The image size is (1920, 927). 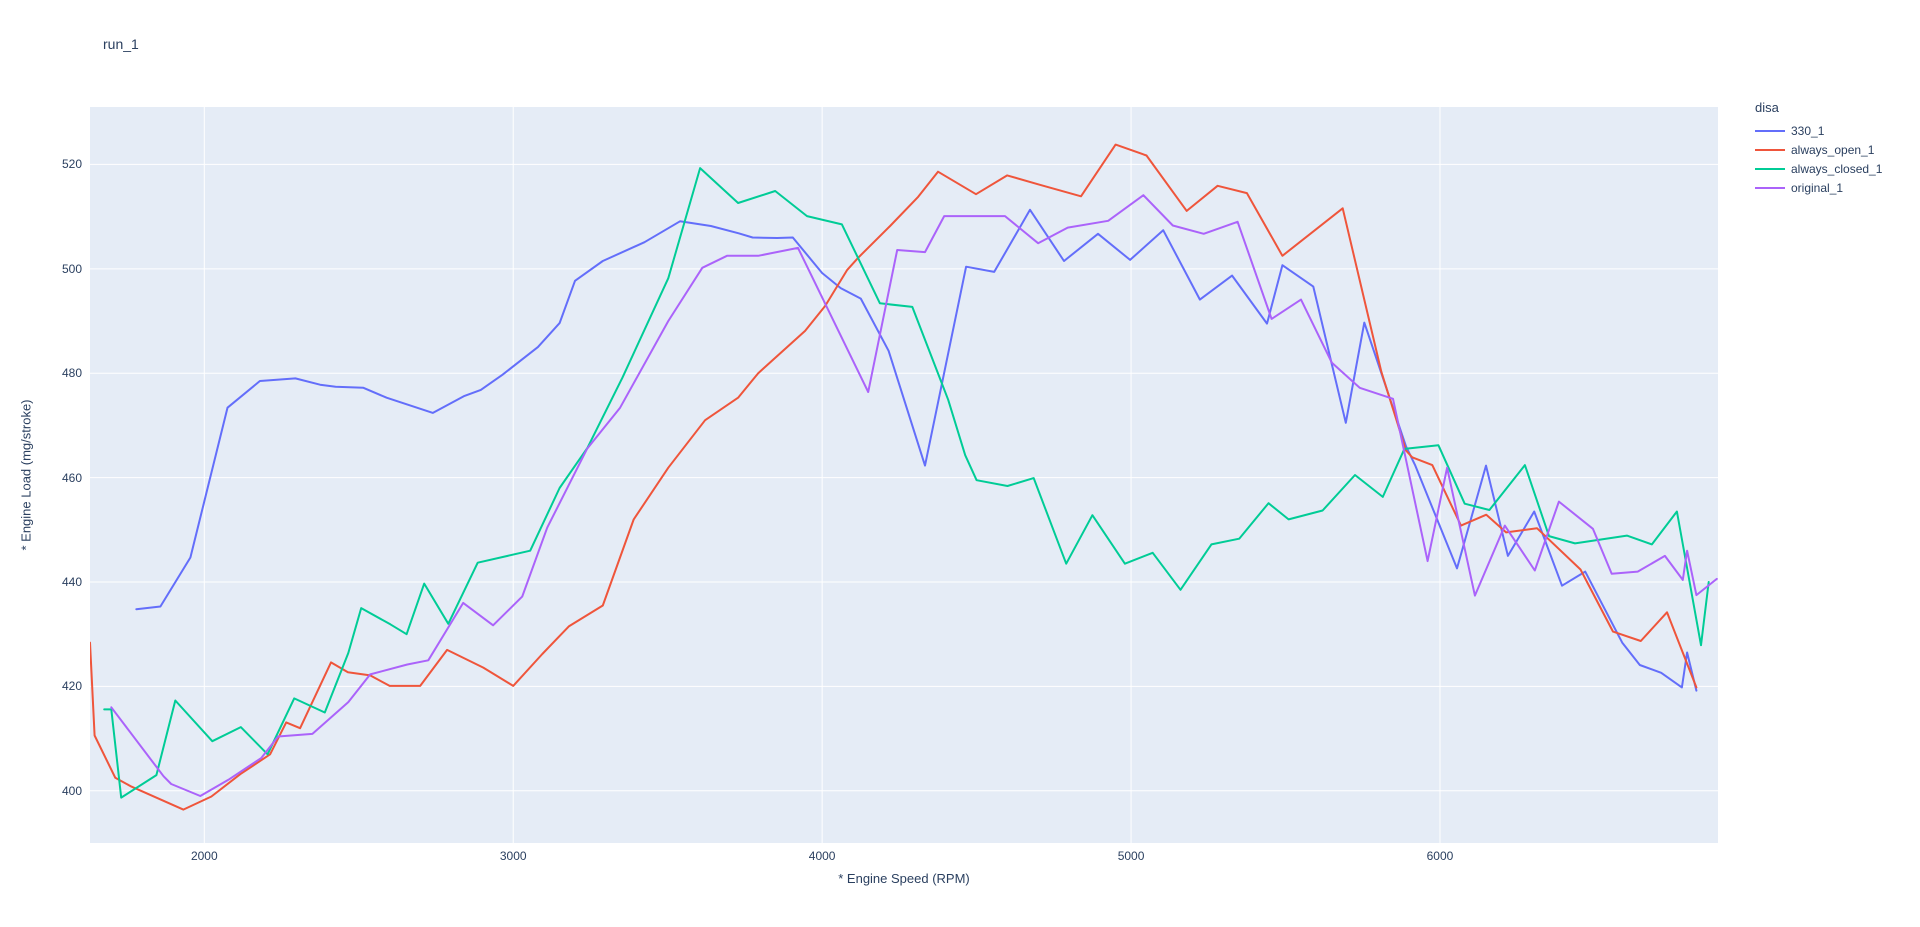 I want to click on y-axis-title: * Engine Load (mg/stroke), so click(x=26, y=475).